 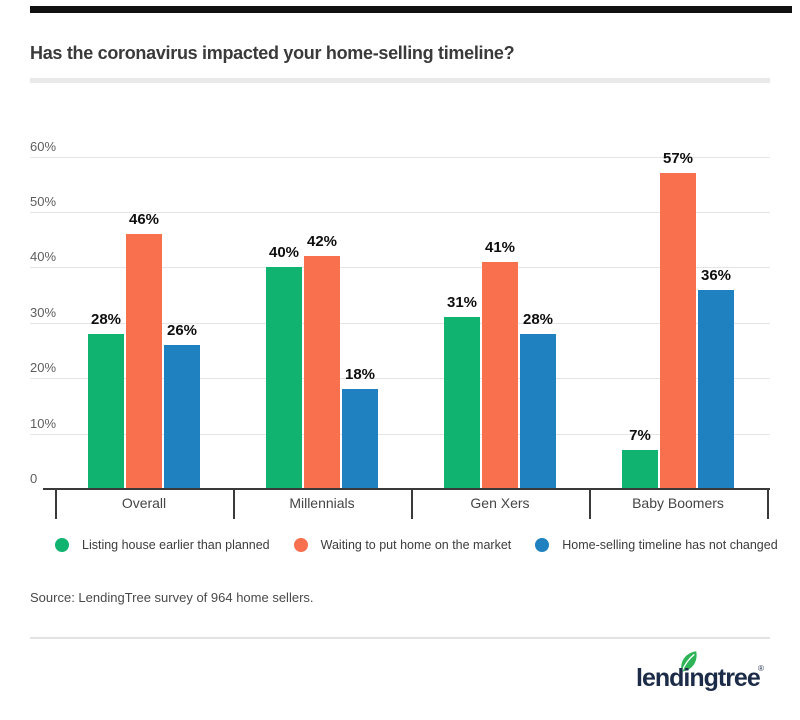 I want to click on legend-label: Waiting to put home on the market, so click(x=416, y=545).